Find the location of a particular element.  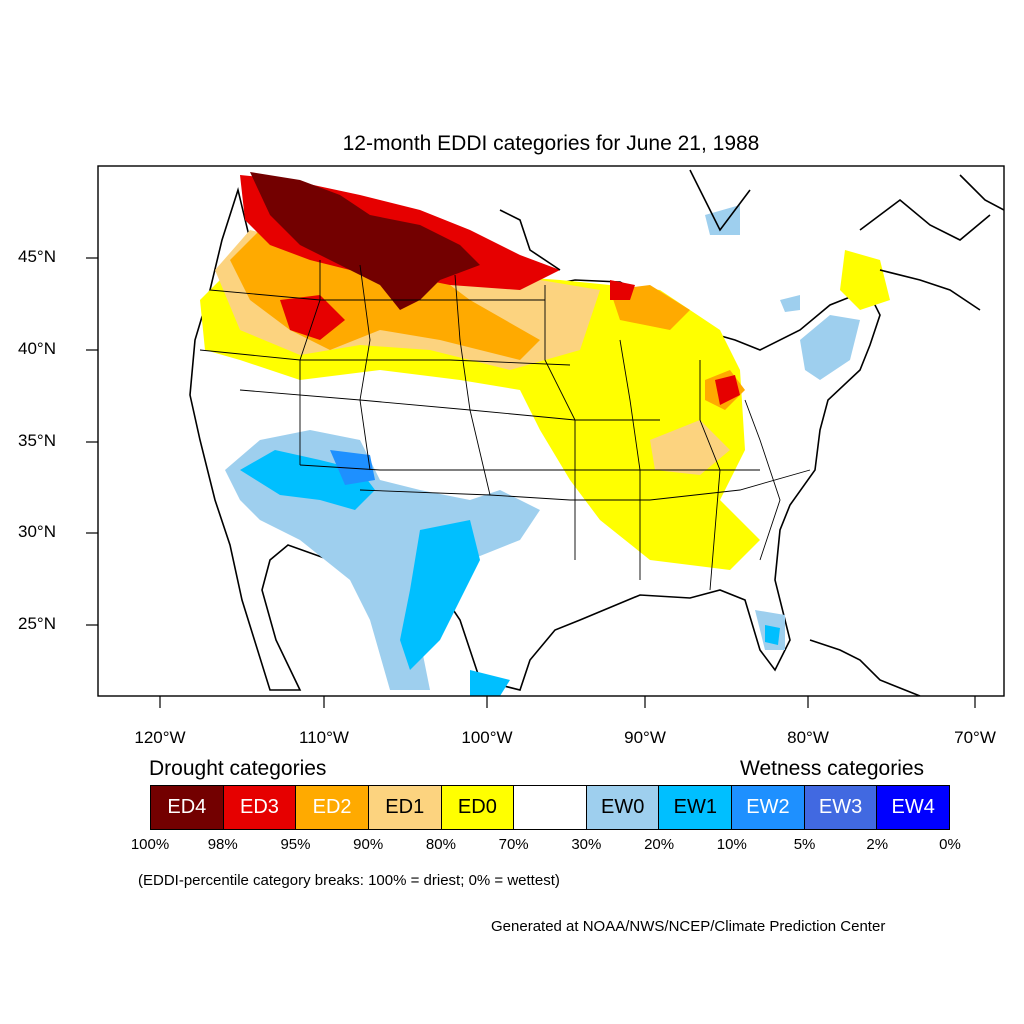

legend-box-ed1: ED1 is located at coordinates (405, 807).